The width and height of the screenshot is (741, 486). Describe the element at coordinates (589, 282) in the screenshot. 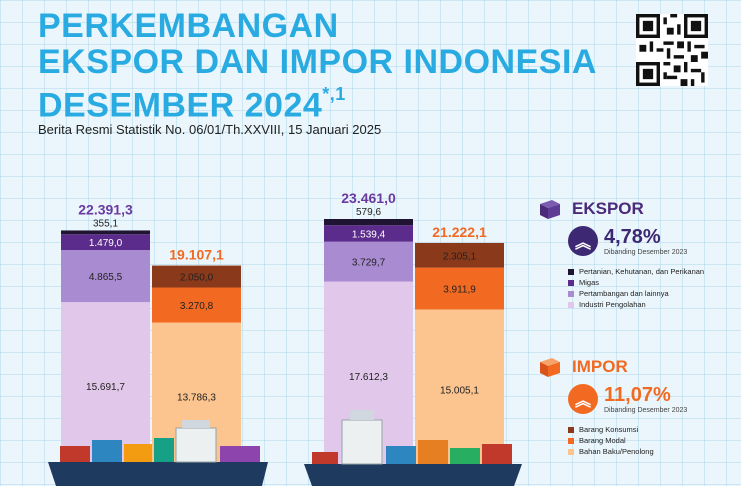

I see `legend-label: Migas` at that location.